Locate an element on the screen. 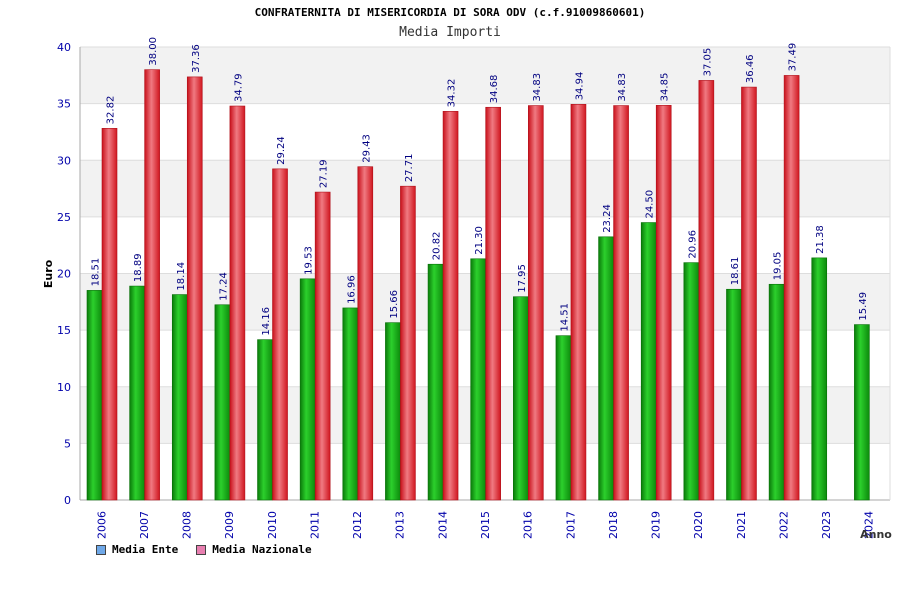  x-tick-label: 2012 is located at coordinates (357, 525).